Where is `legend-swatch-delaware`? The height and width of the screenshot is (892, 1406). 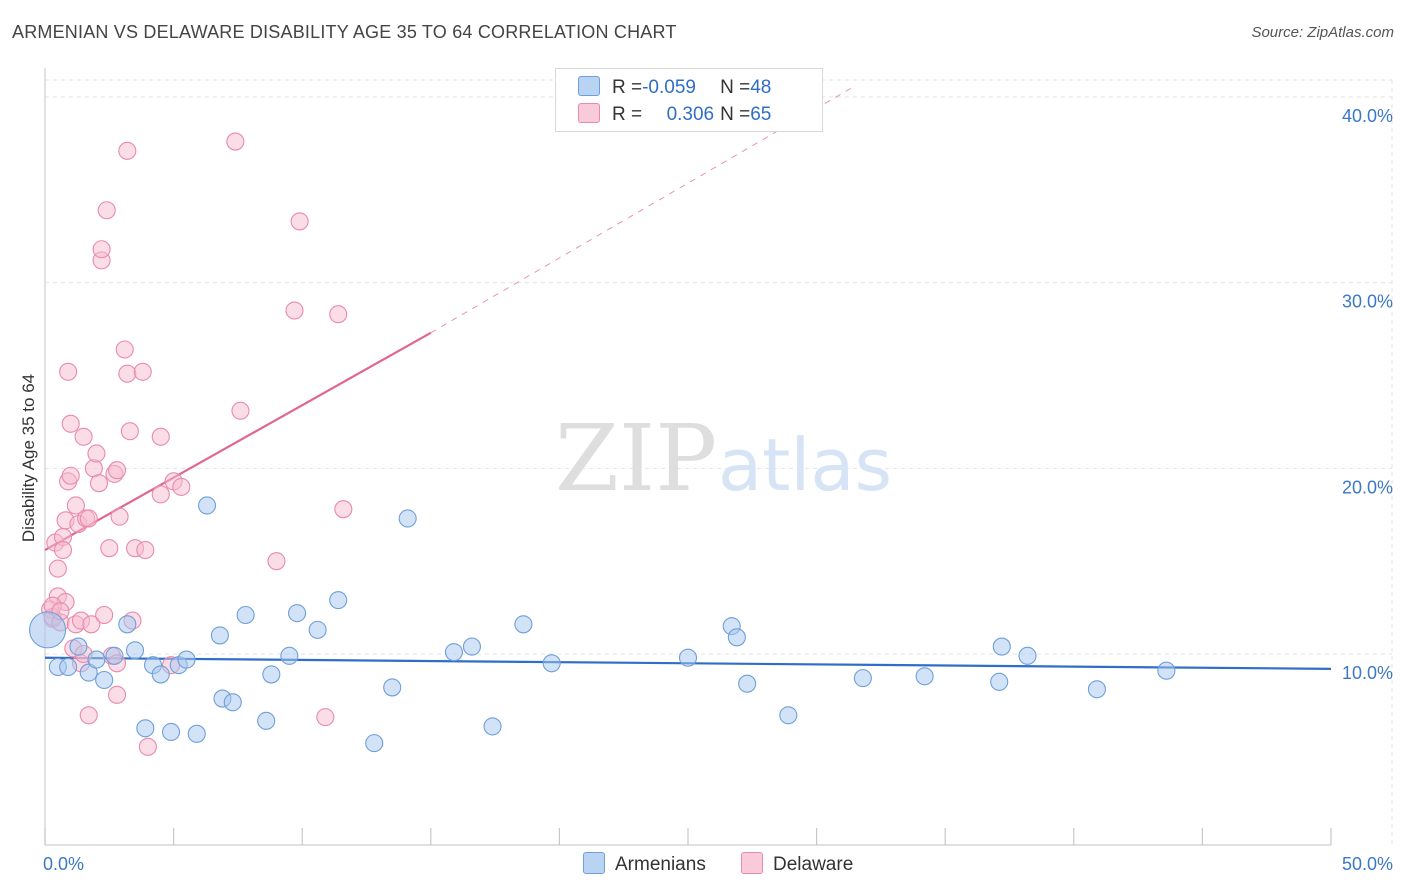
legend-swatch-delaware is located at coordinates (589, 113).